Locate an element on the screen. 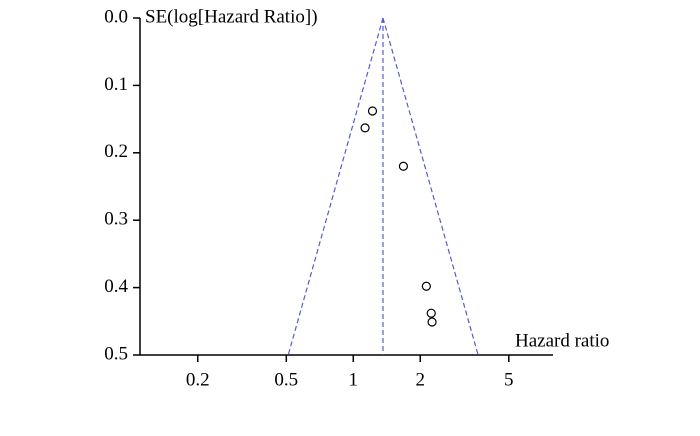 This screenshot has width=700, height=436. x-tick-label: 0.2 is located at coordinates (198, 379).